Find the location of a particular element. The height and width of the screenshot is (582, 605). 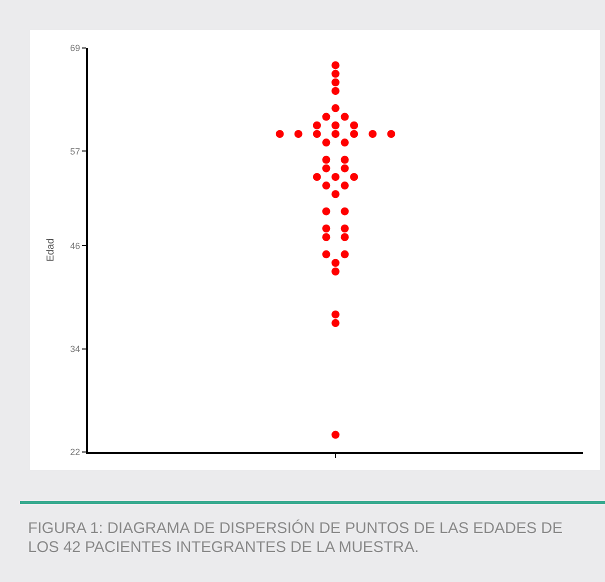

y-tick-label: 22 is located at coordinates (75, 452).